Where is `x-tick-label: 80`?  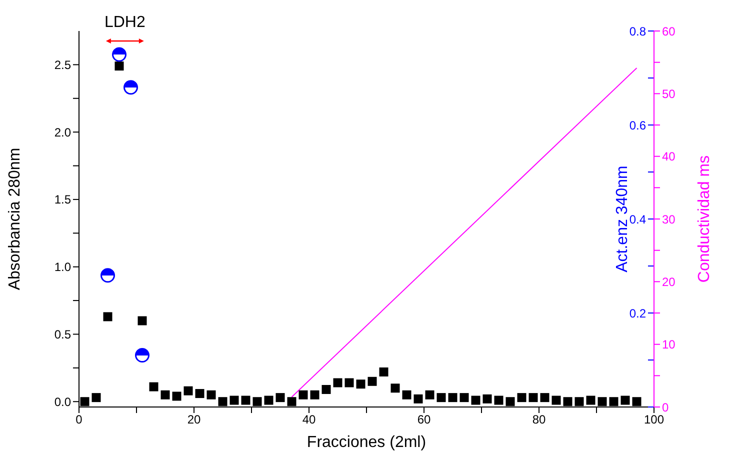
x-tick-label: 80 is located at coordinates (539, 419).